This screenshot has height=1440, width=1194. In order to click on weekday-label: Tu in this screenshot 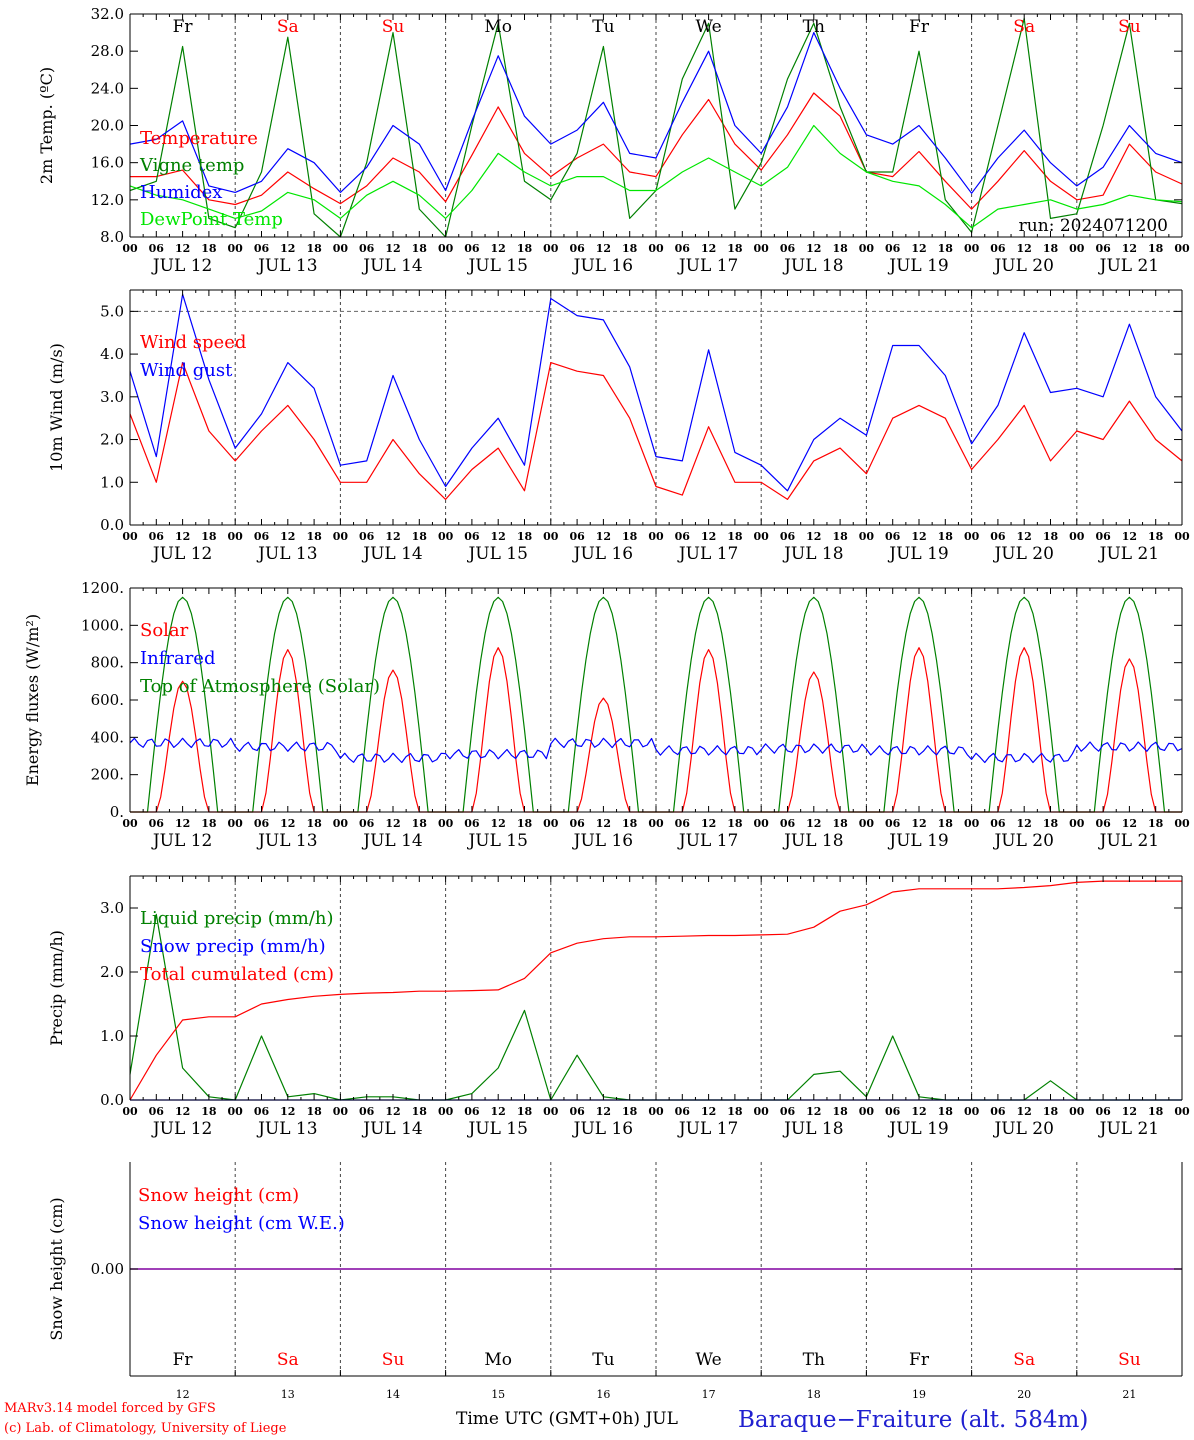, I will do `click(603, 27)`.